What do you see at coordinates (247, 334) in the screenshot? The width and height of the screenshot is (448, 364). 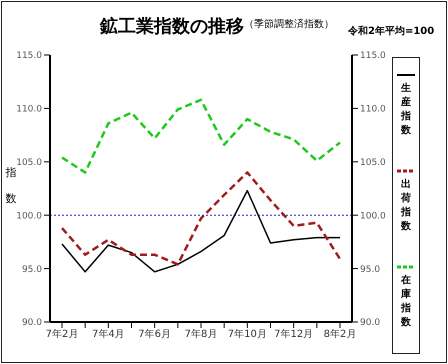 I see `x-tick-label: 7年10月` at bounding box center [247, 334].